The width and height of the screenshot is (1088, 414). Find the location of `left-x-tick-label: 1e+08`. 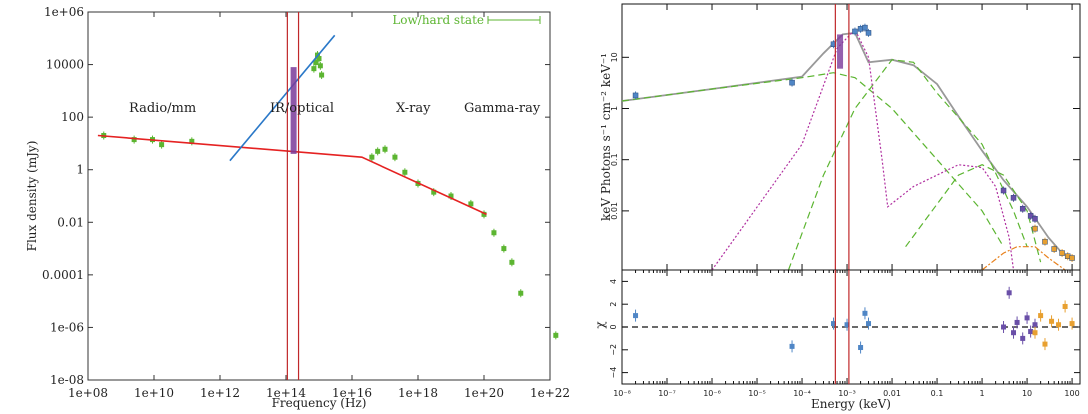

left-x-tick-label: 1e+08 is located at coordinates (88, 393).